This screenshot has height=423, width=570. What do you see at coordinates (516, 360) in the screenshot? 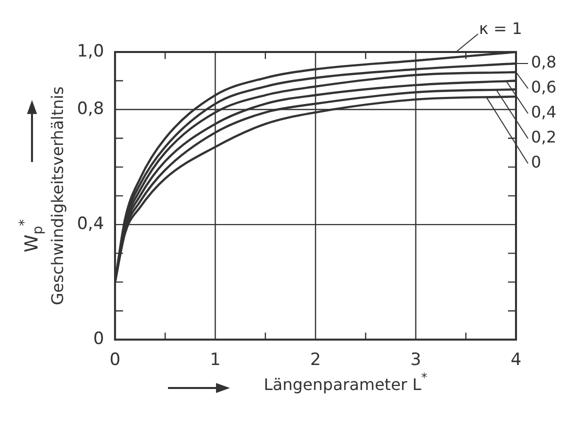
I see `x-tick-label: 4` at bounding box center [516, 360].